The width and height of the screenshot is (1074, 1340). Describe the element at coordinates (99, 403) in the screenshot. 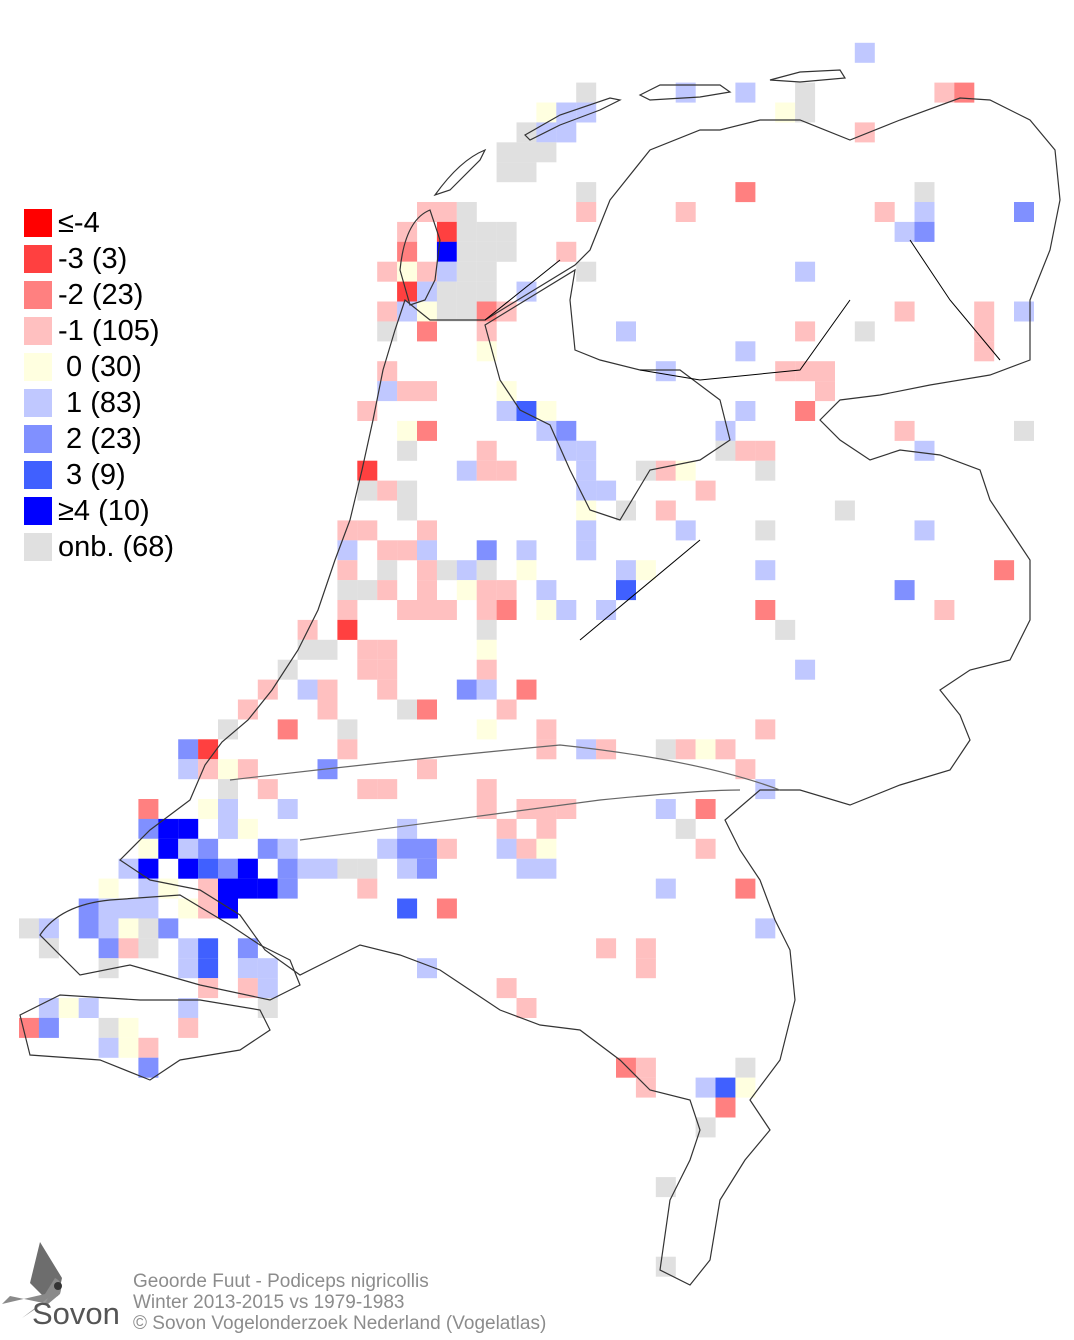

I see `legend-item: 1 (83)` at that location.